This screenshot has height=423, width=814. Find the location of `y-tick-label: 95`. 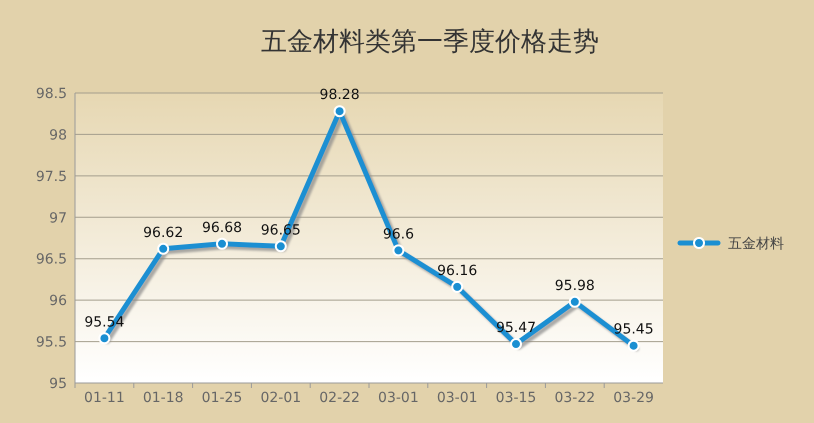

y-tick-label: 95 is located at coordinates (58, 384).